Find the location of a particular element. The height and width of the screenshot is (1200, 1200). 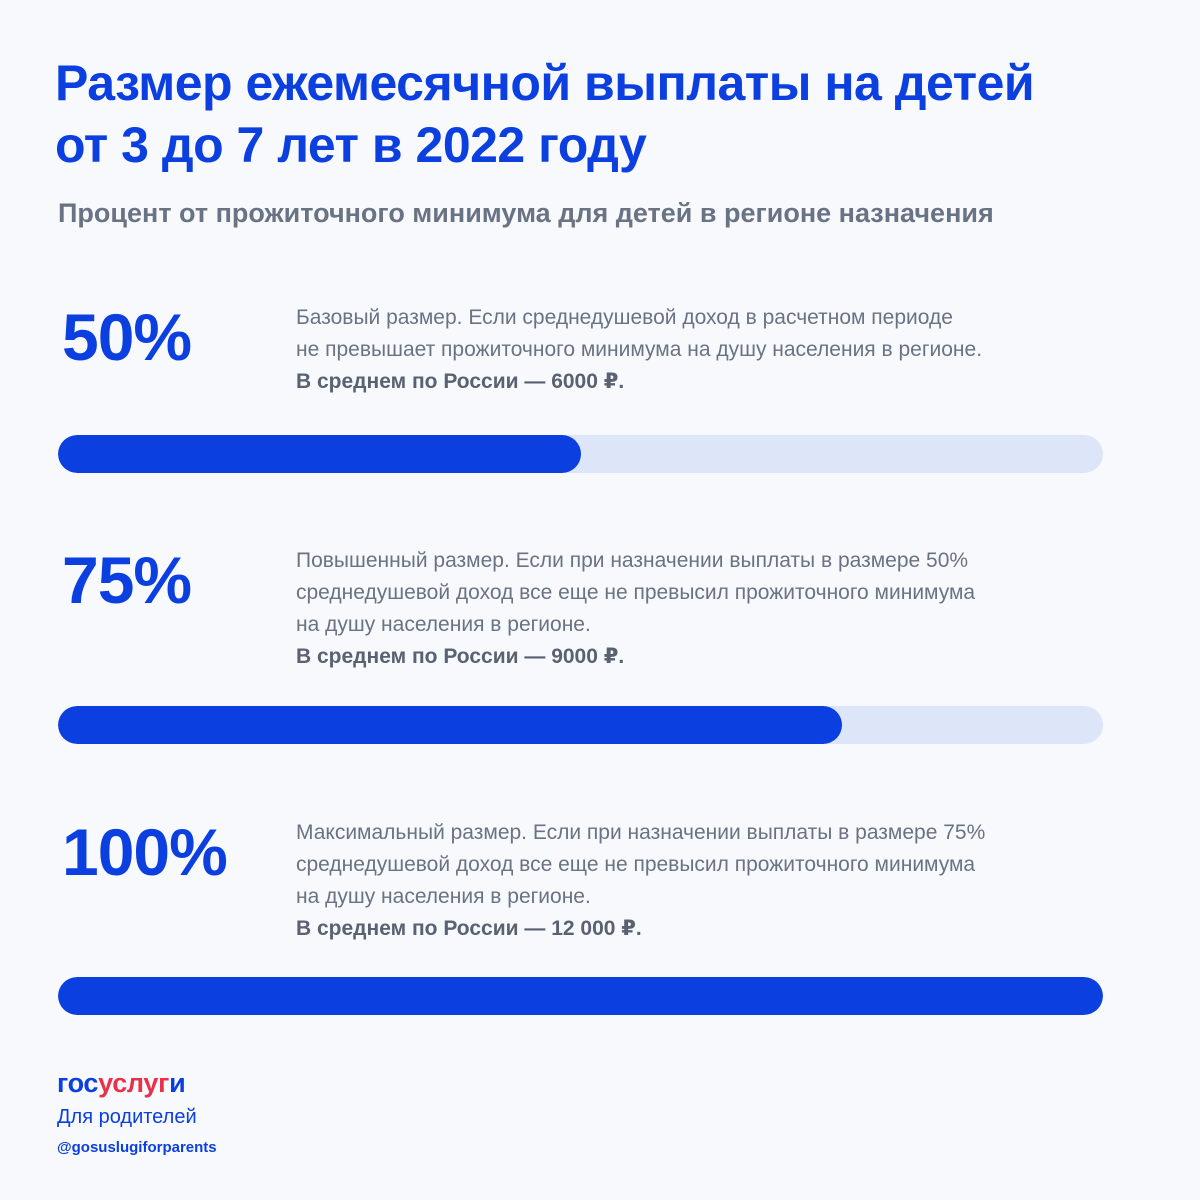

tier-average: В среднем по России — 12 000 ₽. is located at coordinates (469, 928).